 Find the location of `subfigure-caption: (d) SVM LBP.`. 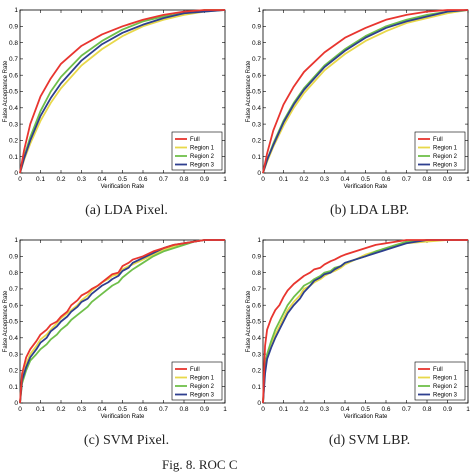

subfigure-caption: (d) SVM LBP. is located at coordinates (369, 440).